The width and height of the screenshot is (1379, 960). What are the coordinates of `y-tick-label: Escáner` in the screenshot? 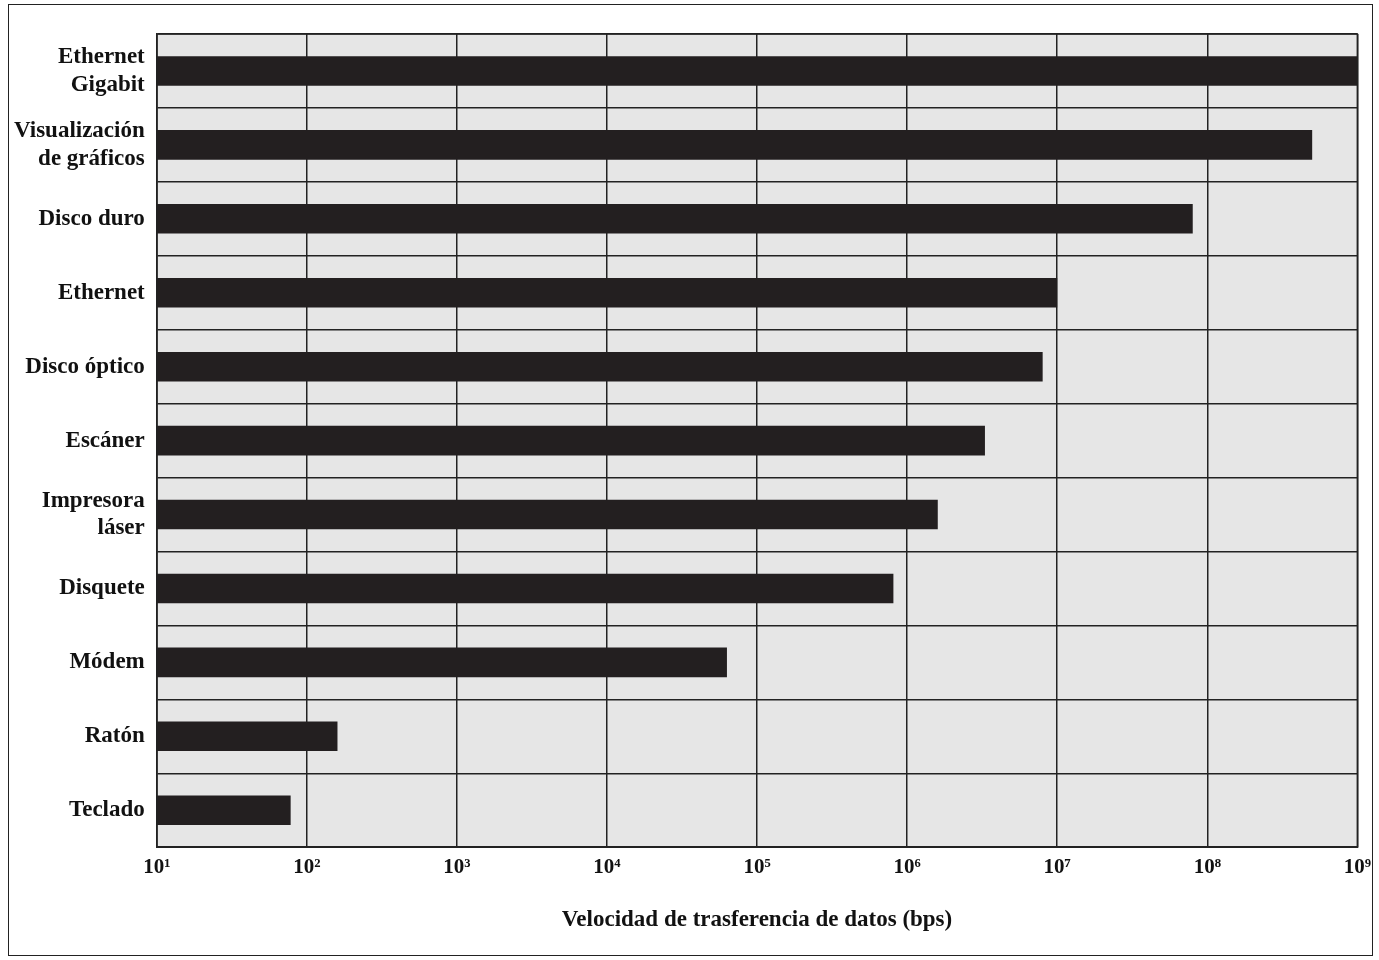 It's located at (105, 439).